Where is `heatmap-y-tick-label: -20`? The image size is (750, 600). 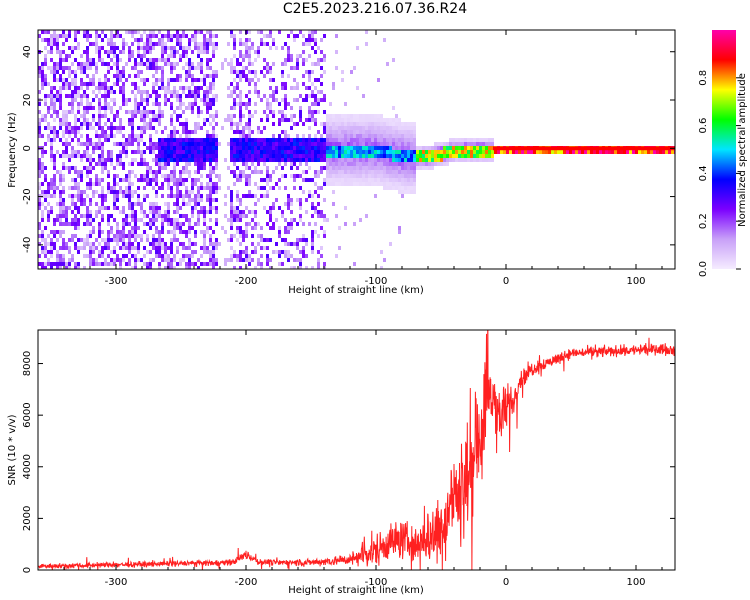 heatmap-y-tick-label: -20 is located at coordinates (27, 196).